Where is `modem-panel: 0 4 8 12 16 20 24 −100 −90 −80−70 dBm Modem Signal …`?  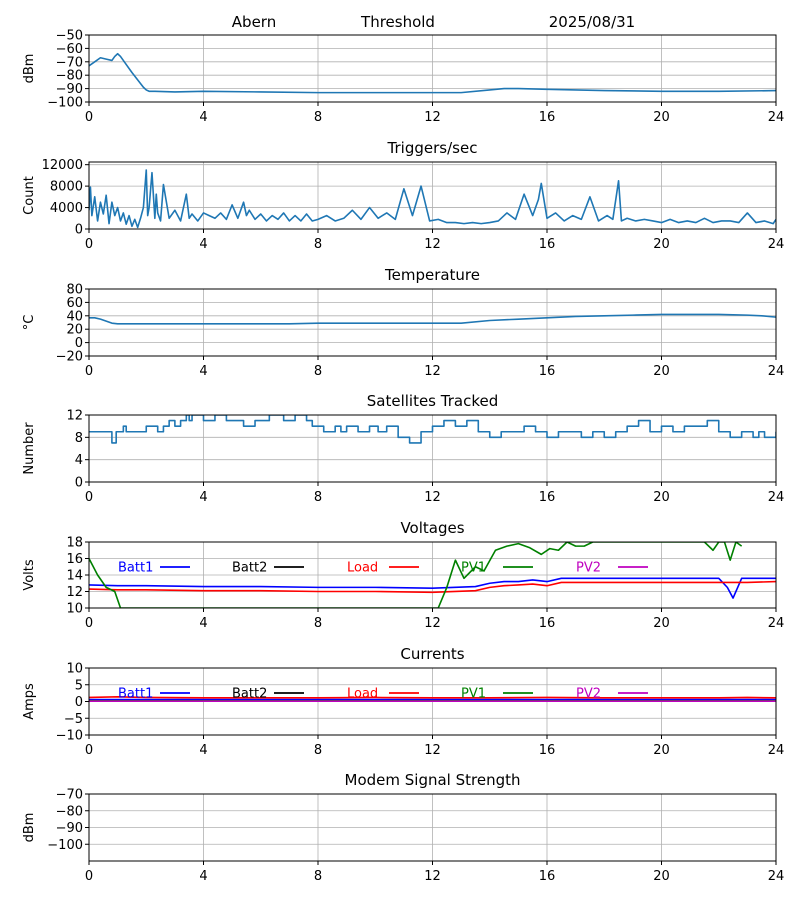 modem-panel: 0 4 8 12 16 20 24 −100 −90 −80−70 dBm Modem Signal … is located at coordinates (403, 827).